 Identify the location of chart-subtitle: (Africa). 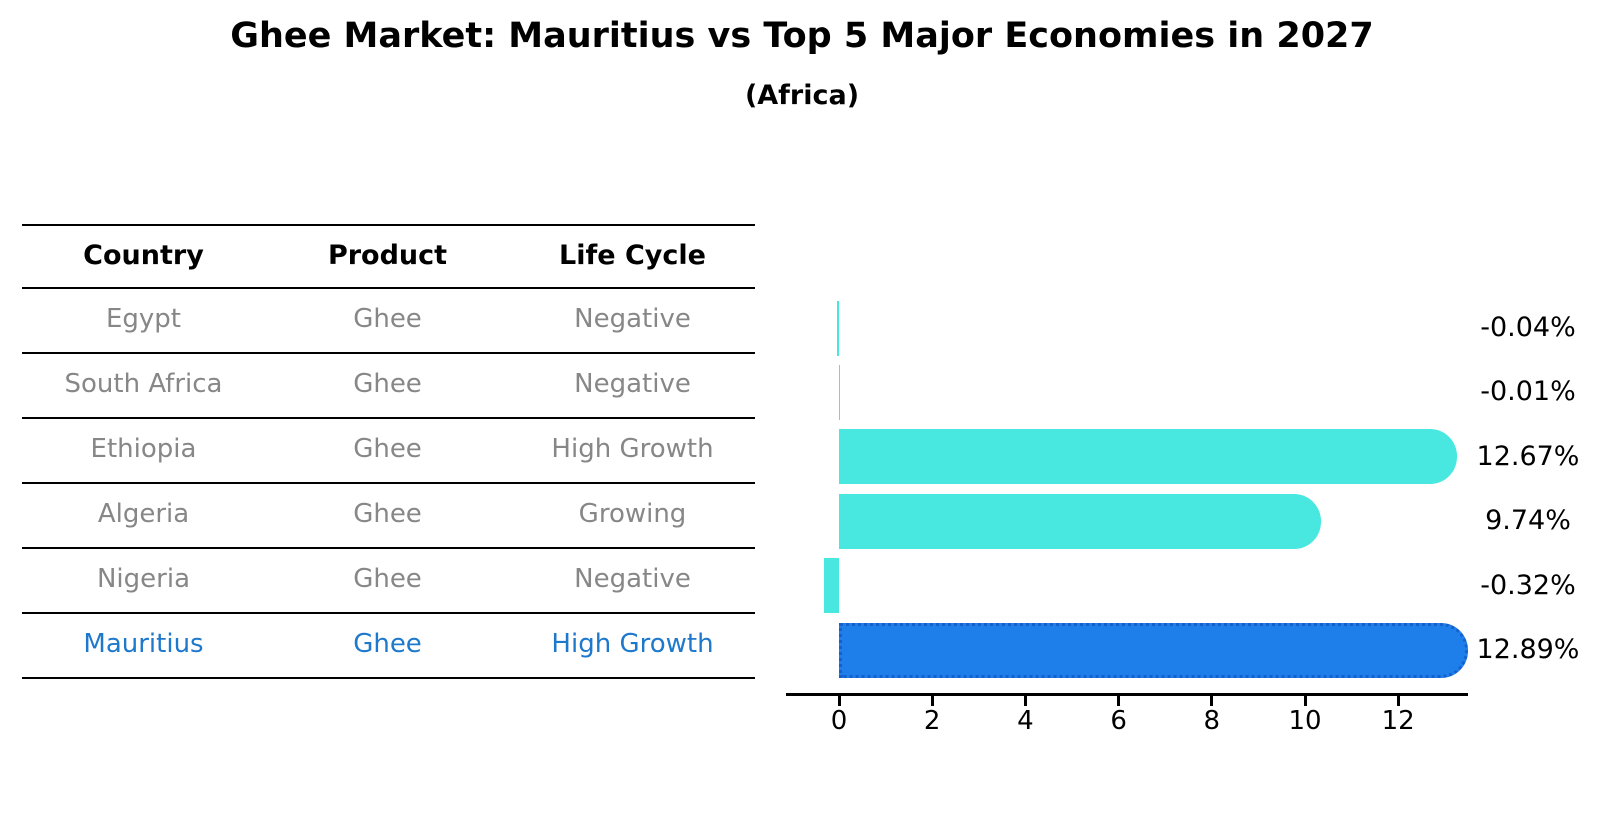
(802, 95).